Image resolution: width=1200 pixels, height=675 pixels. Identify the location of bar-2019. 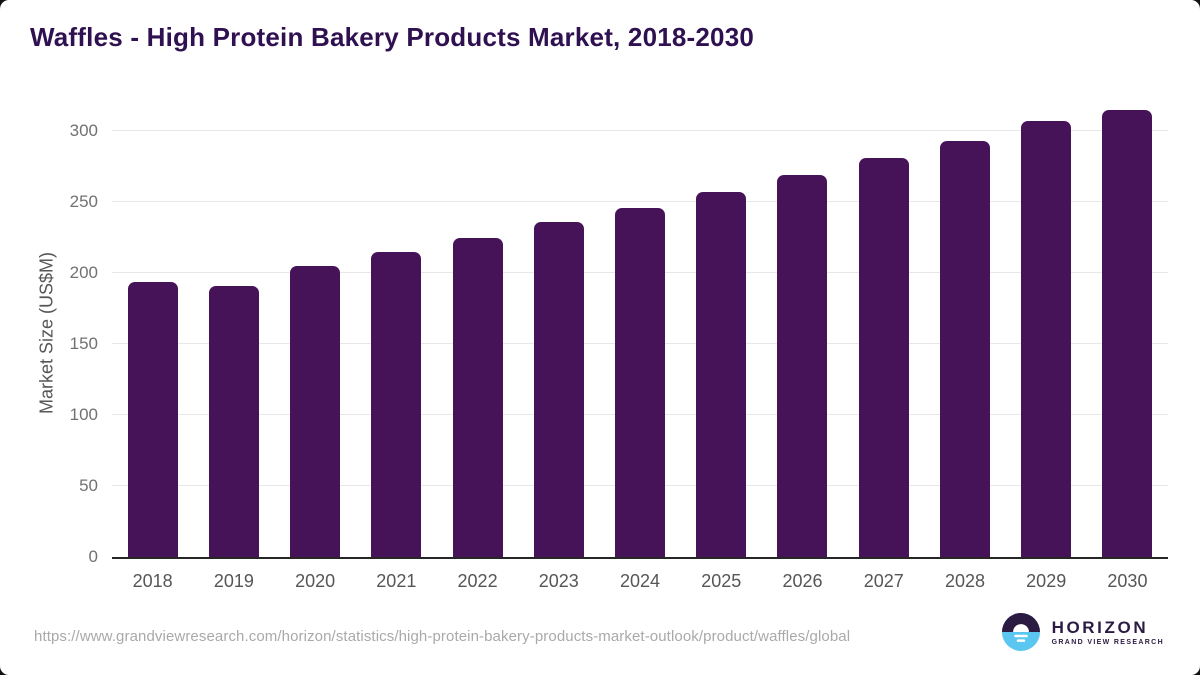
(233, 421).